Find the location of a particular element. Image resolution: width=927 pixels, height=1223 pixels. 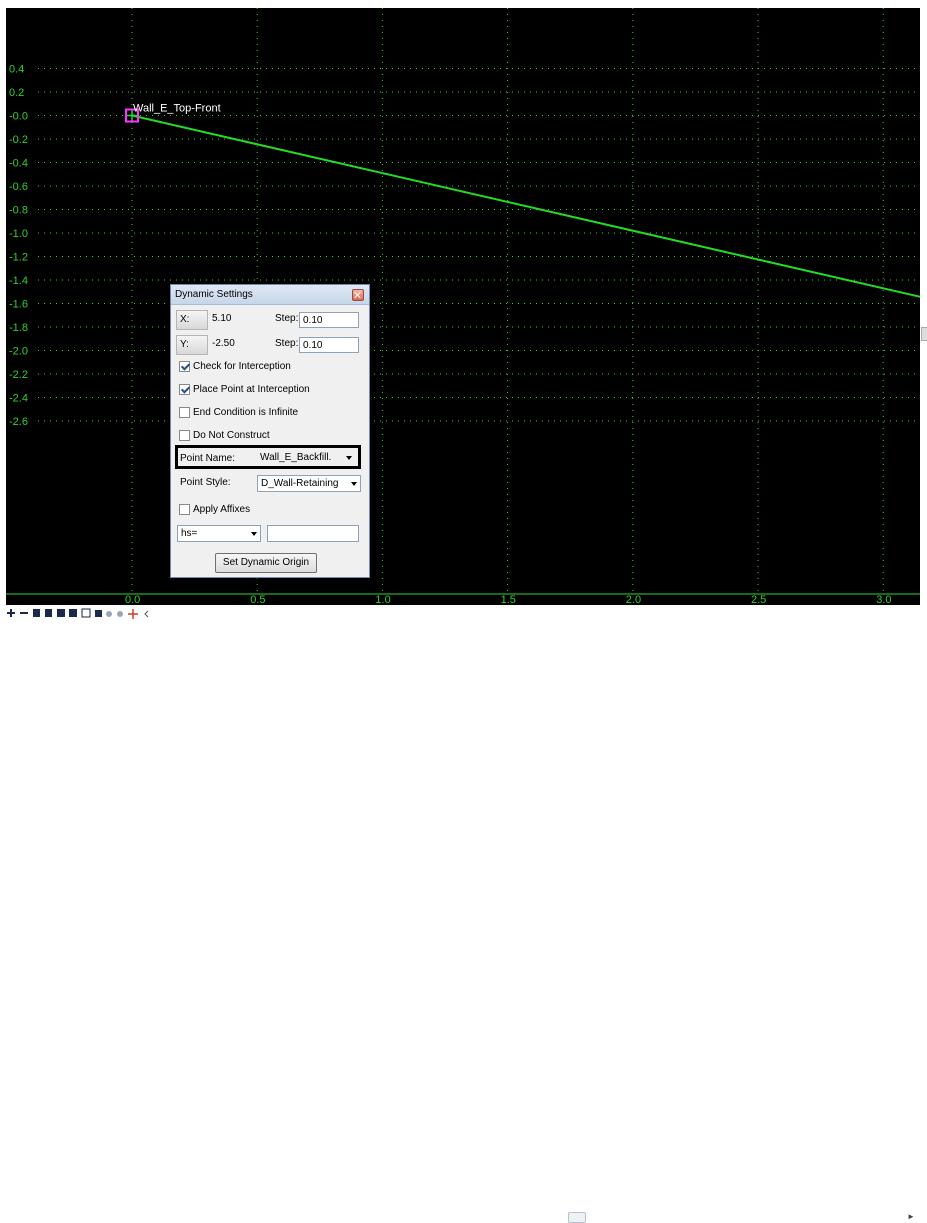

x-tick-label: 1.0 is located at coordinates (382, 599).